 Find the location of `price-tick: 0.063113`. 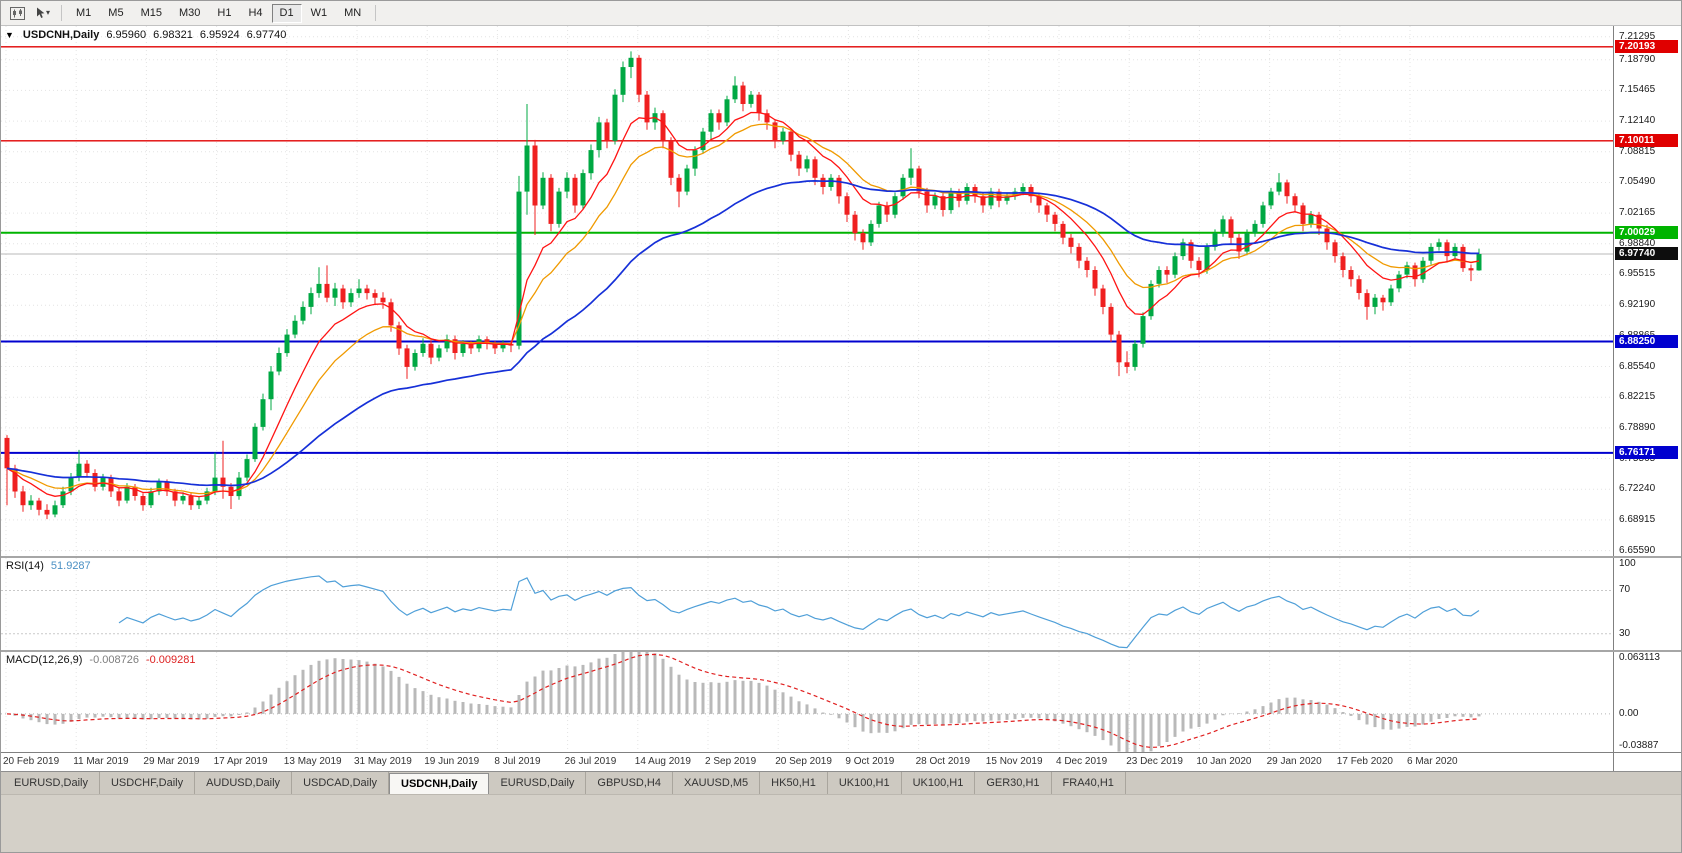

price-tick: 0.063113 is located at coordinates (1639, 657).